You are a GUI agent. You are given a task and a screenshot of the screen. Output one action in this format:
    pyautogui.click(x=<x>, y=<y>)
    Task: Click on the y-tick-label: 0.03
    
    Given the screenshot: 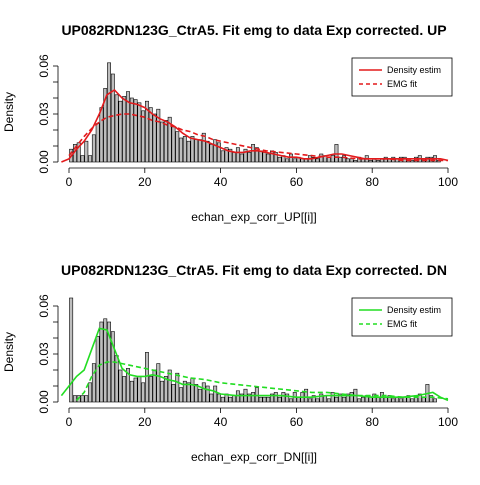 What is the action you would take?
    pyautogui.click(x=44, y=114)
    